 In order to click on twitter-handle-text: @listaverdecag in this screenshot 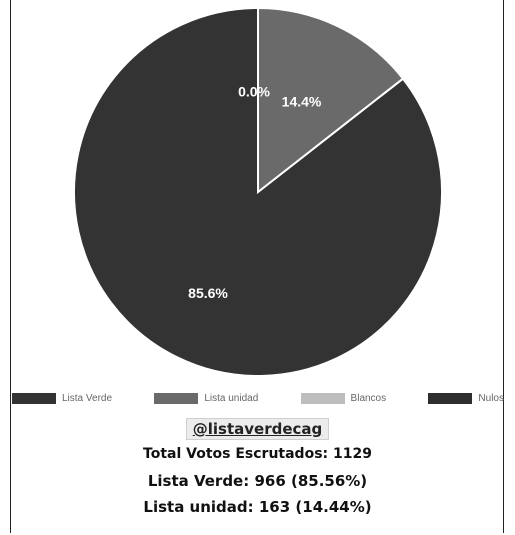, I will do `click(257, 429)`.